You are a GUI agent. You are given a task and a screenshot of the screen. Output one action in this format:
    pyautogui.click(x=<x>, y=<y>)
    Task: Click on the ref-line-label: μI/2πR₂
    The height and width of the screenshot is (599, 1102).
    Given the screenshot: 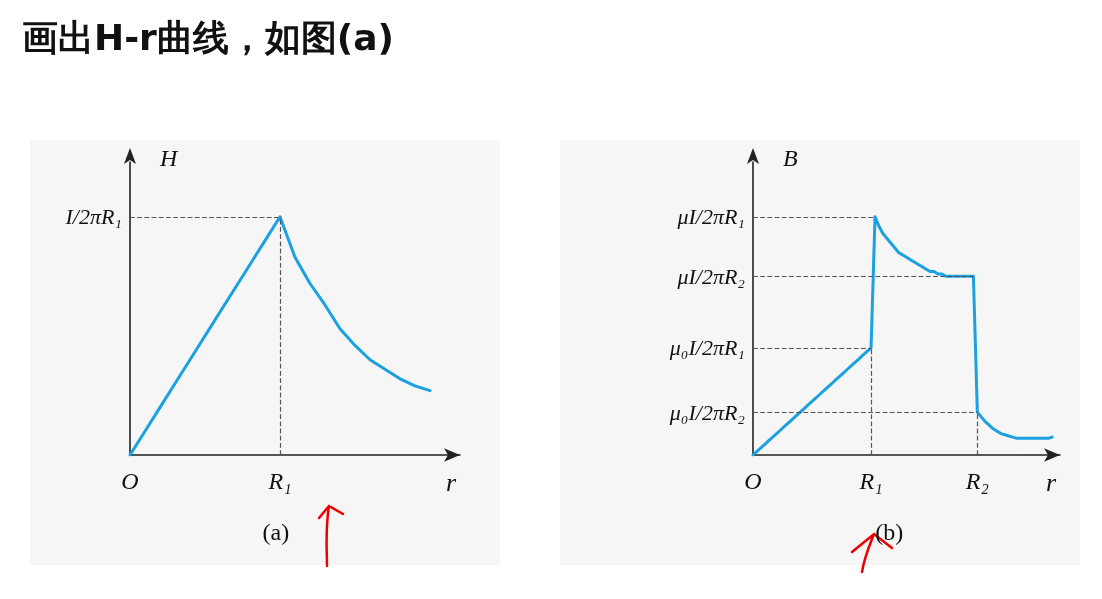 What is the action you would take?
    pyautogui.click(x=711, y=276)
    